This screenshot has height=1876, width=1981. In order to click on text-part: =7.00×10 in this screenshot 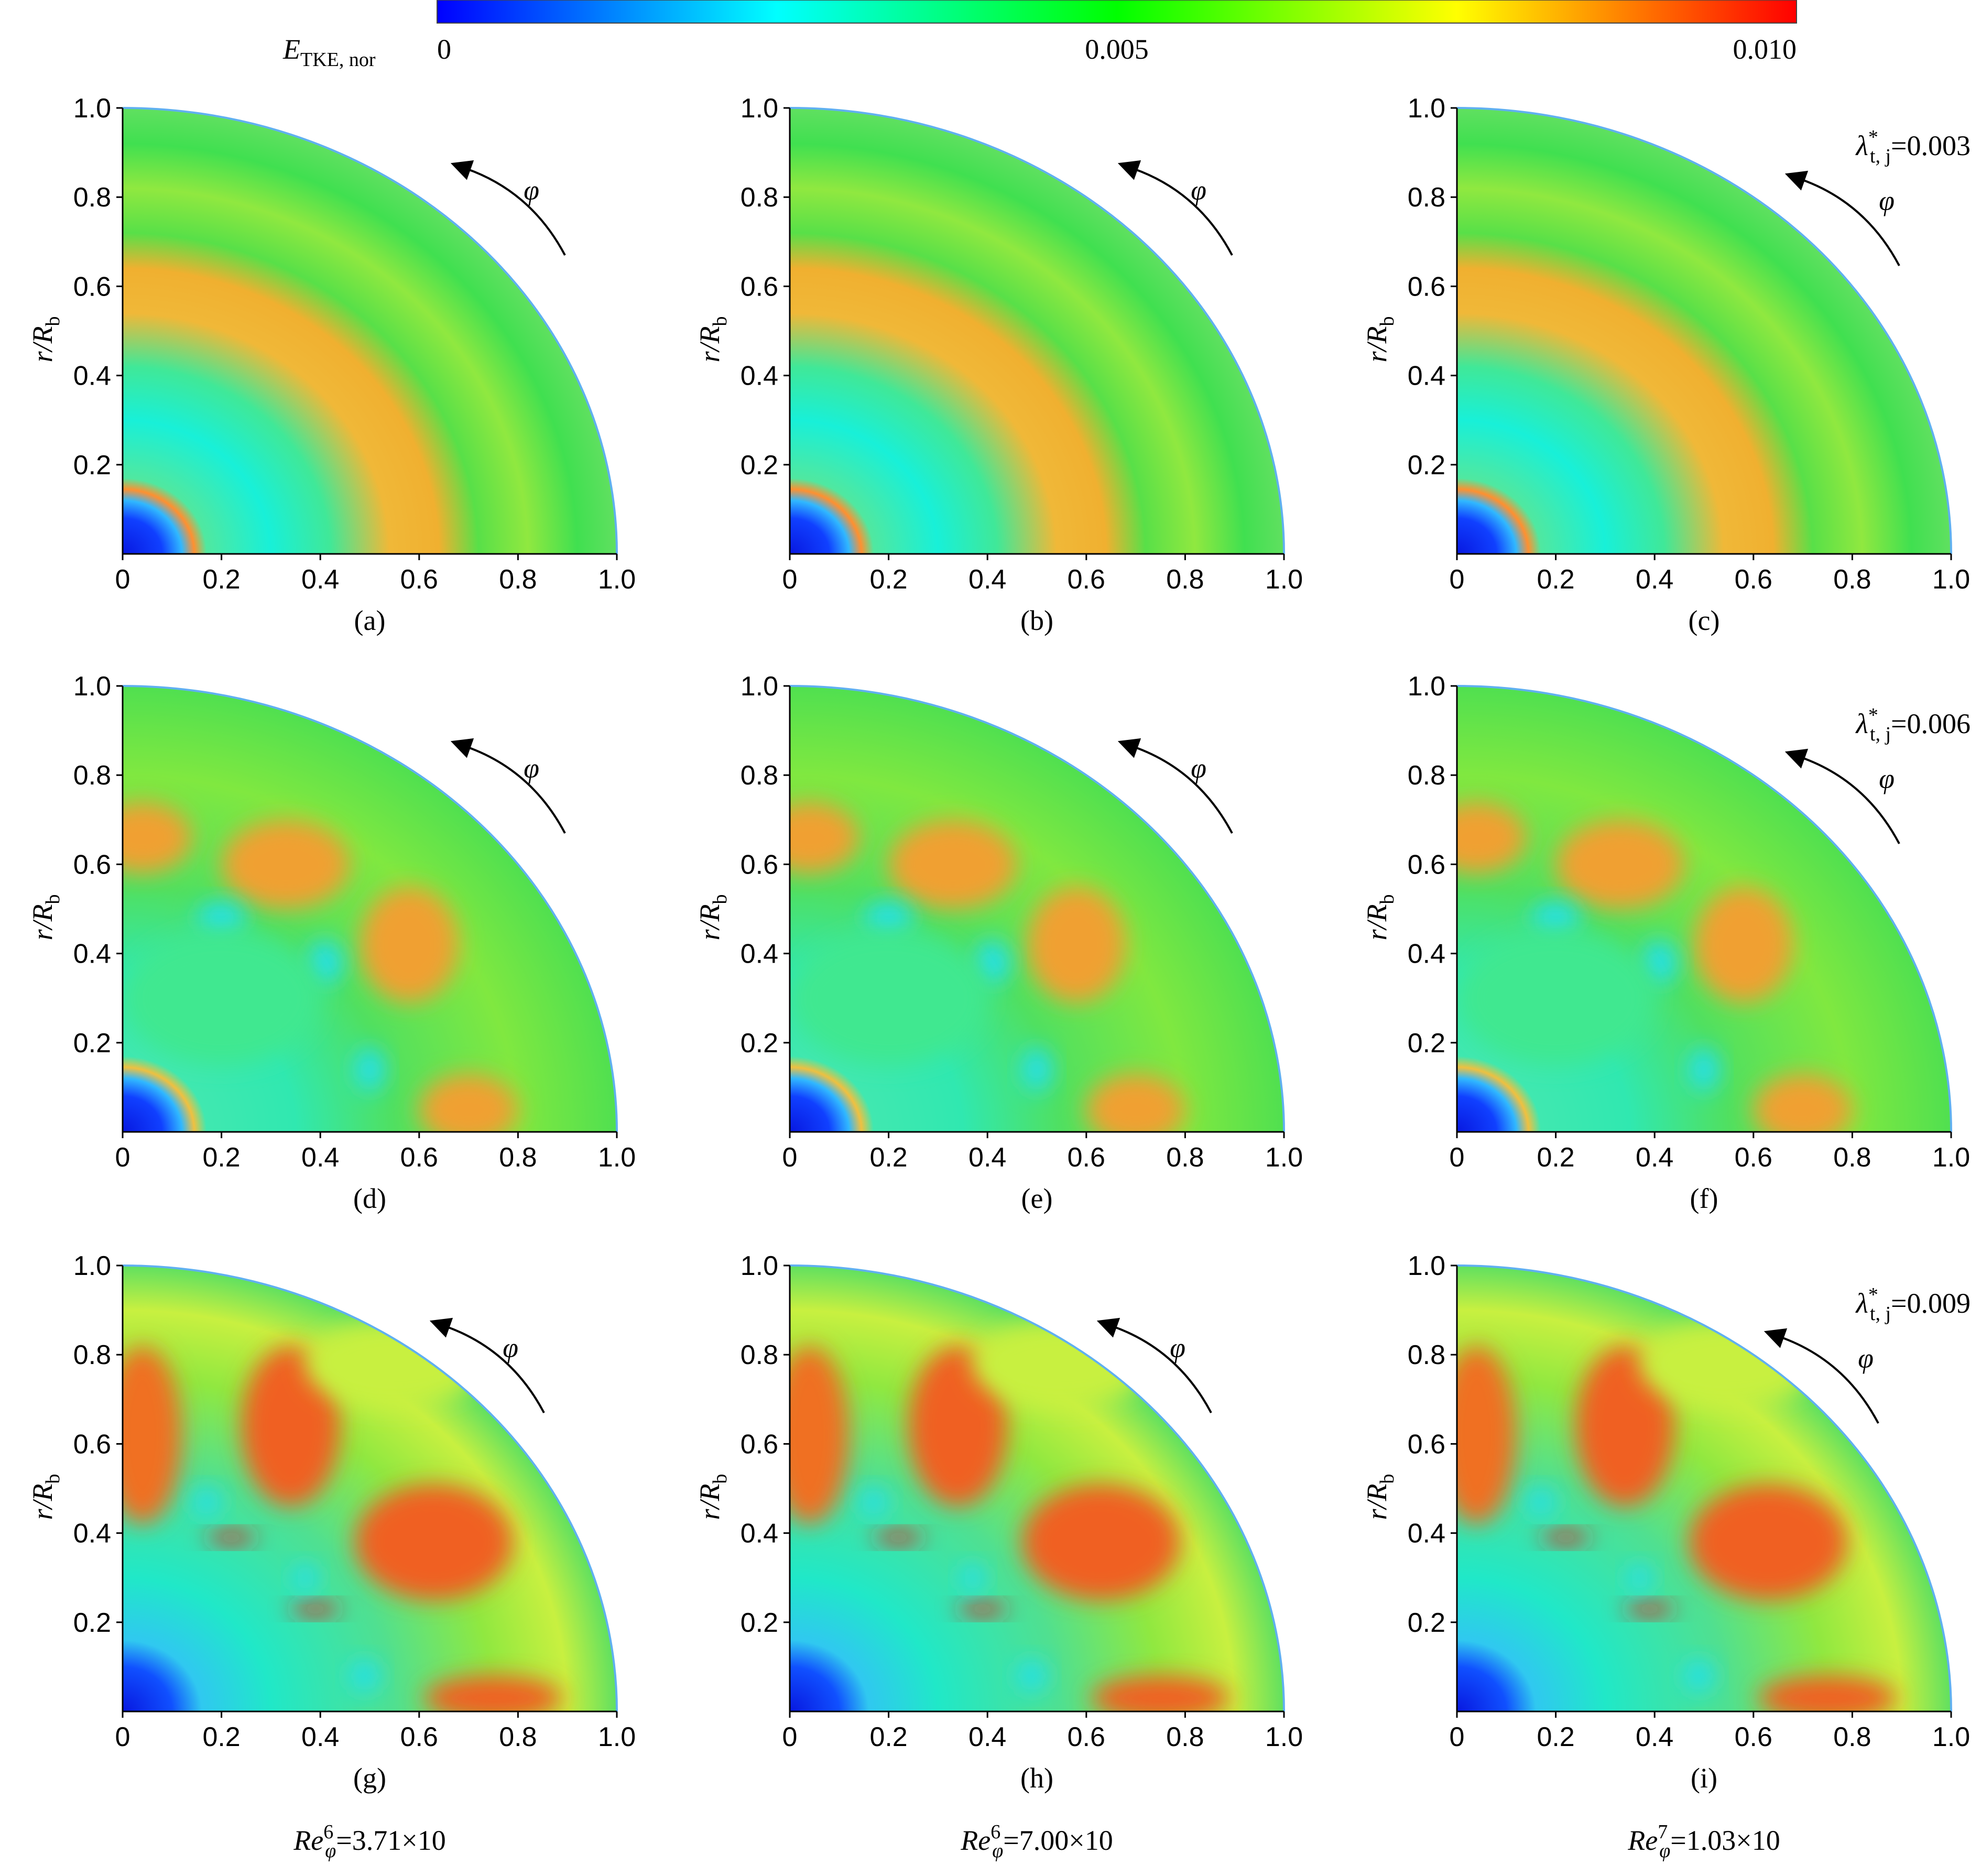, I will do `click(1058, 1840)`.